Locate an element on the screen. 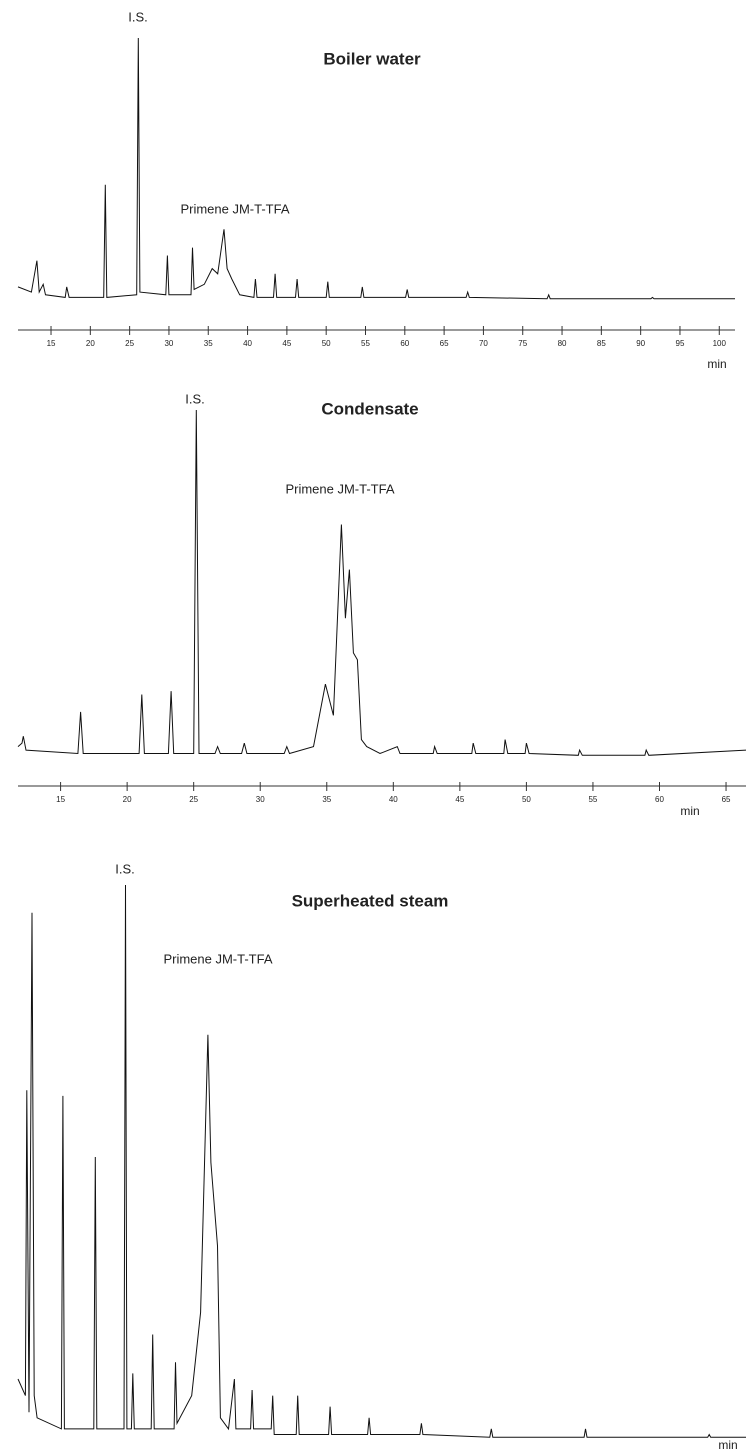 This screenshot has width=746, height=1451. chart-title: Superheated steam is located at coordinates (370, 900).